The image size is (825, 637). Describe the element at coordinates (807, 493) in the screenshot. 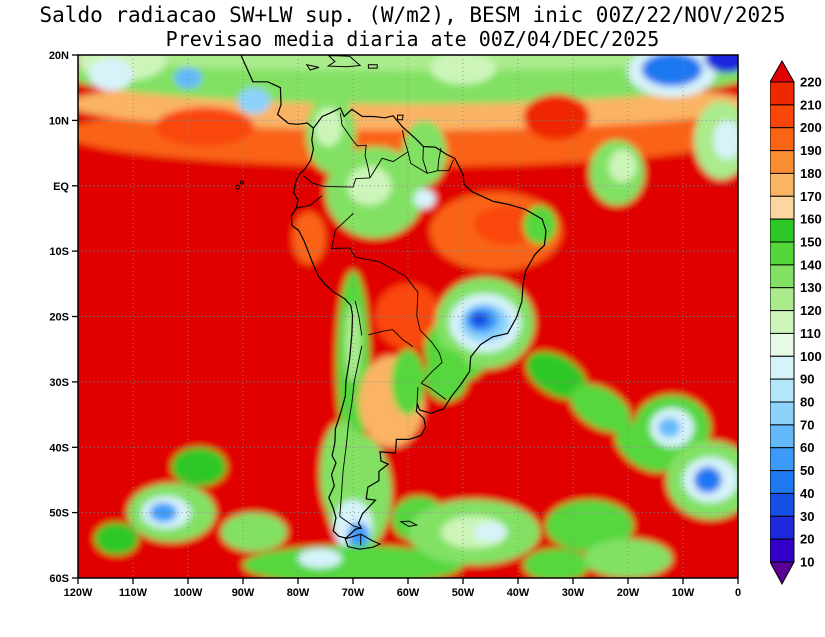

I see `colorbar-tick-label: 40` at that location.